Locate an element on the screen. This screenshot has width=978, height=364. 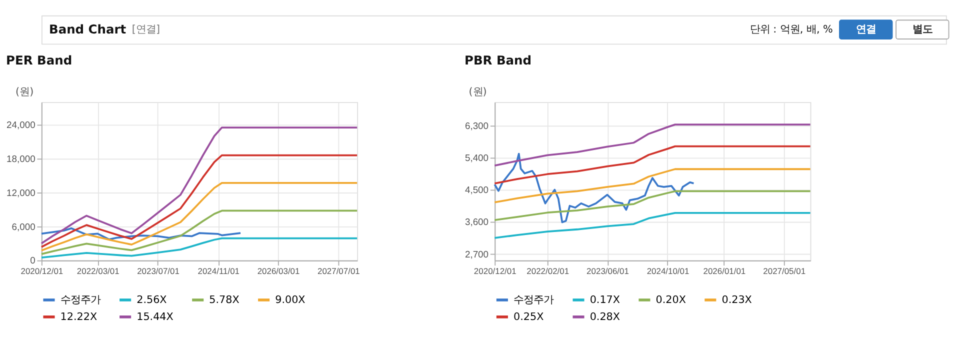
y-tick-label: 4,500 is located at coordinates (476, 190).